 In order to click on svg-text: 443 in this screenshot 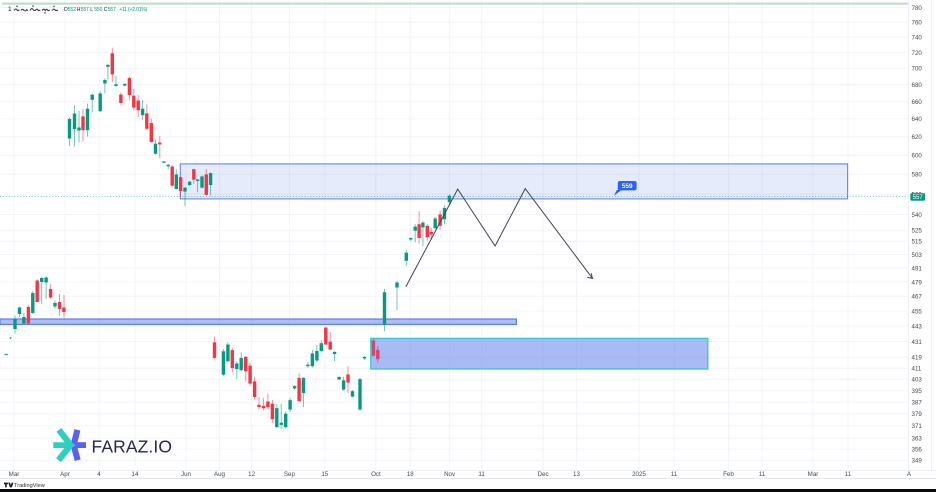, I will do `click(917, 326)`.